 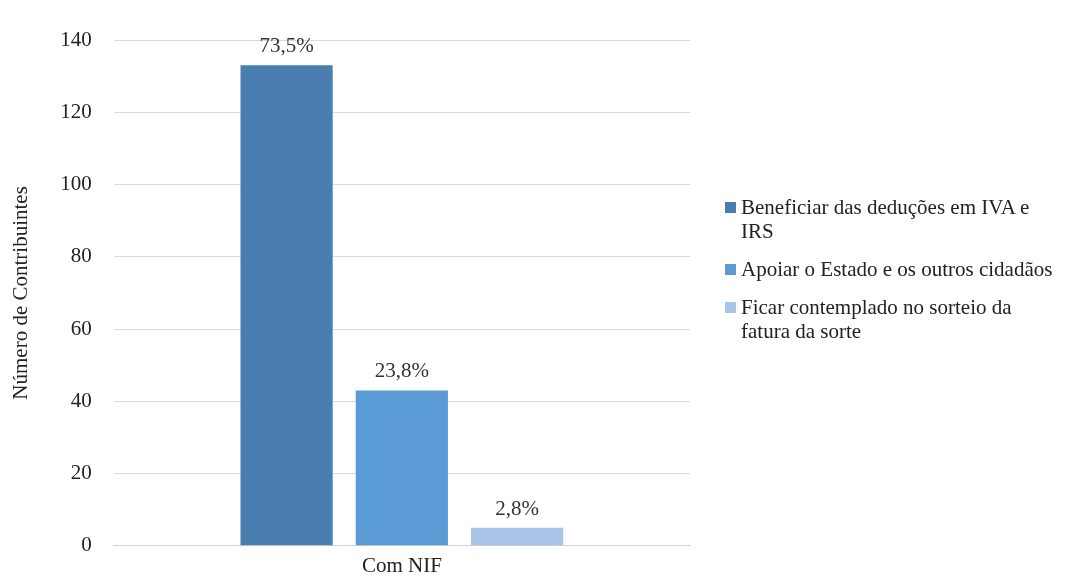 I want to click on y-tick-label: 0, so click(x=86, y=544).